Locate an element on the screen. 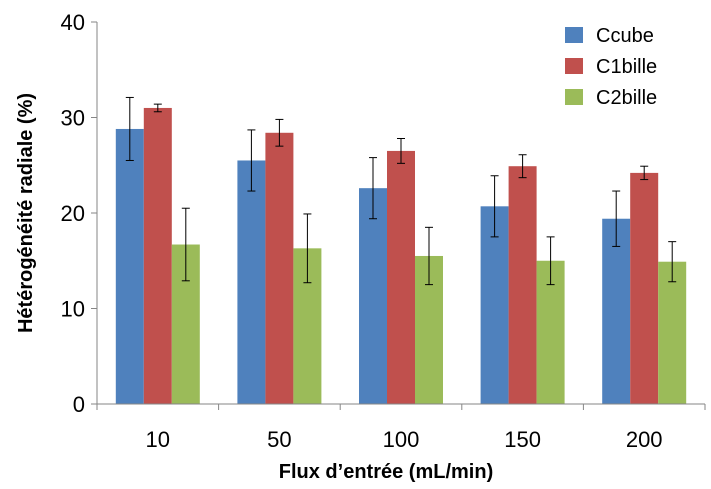 The height and width of the screenshot is (489, 711). y-tick-label: 10 is located at coordinates (73, 309).